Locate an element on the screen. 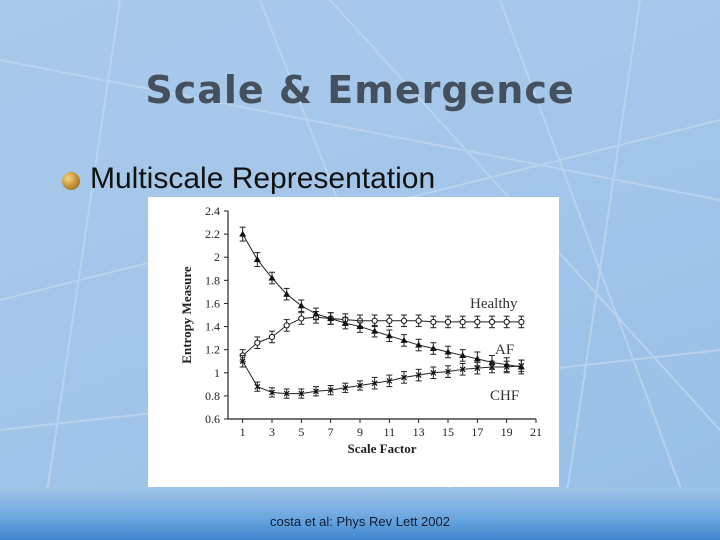 Image resolution: width=720 pixels, height=540 pixels. y-tick-label: 1.8 is located at coordinates (212, 280).